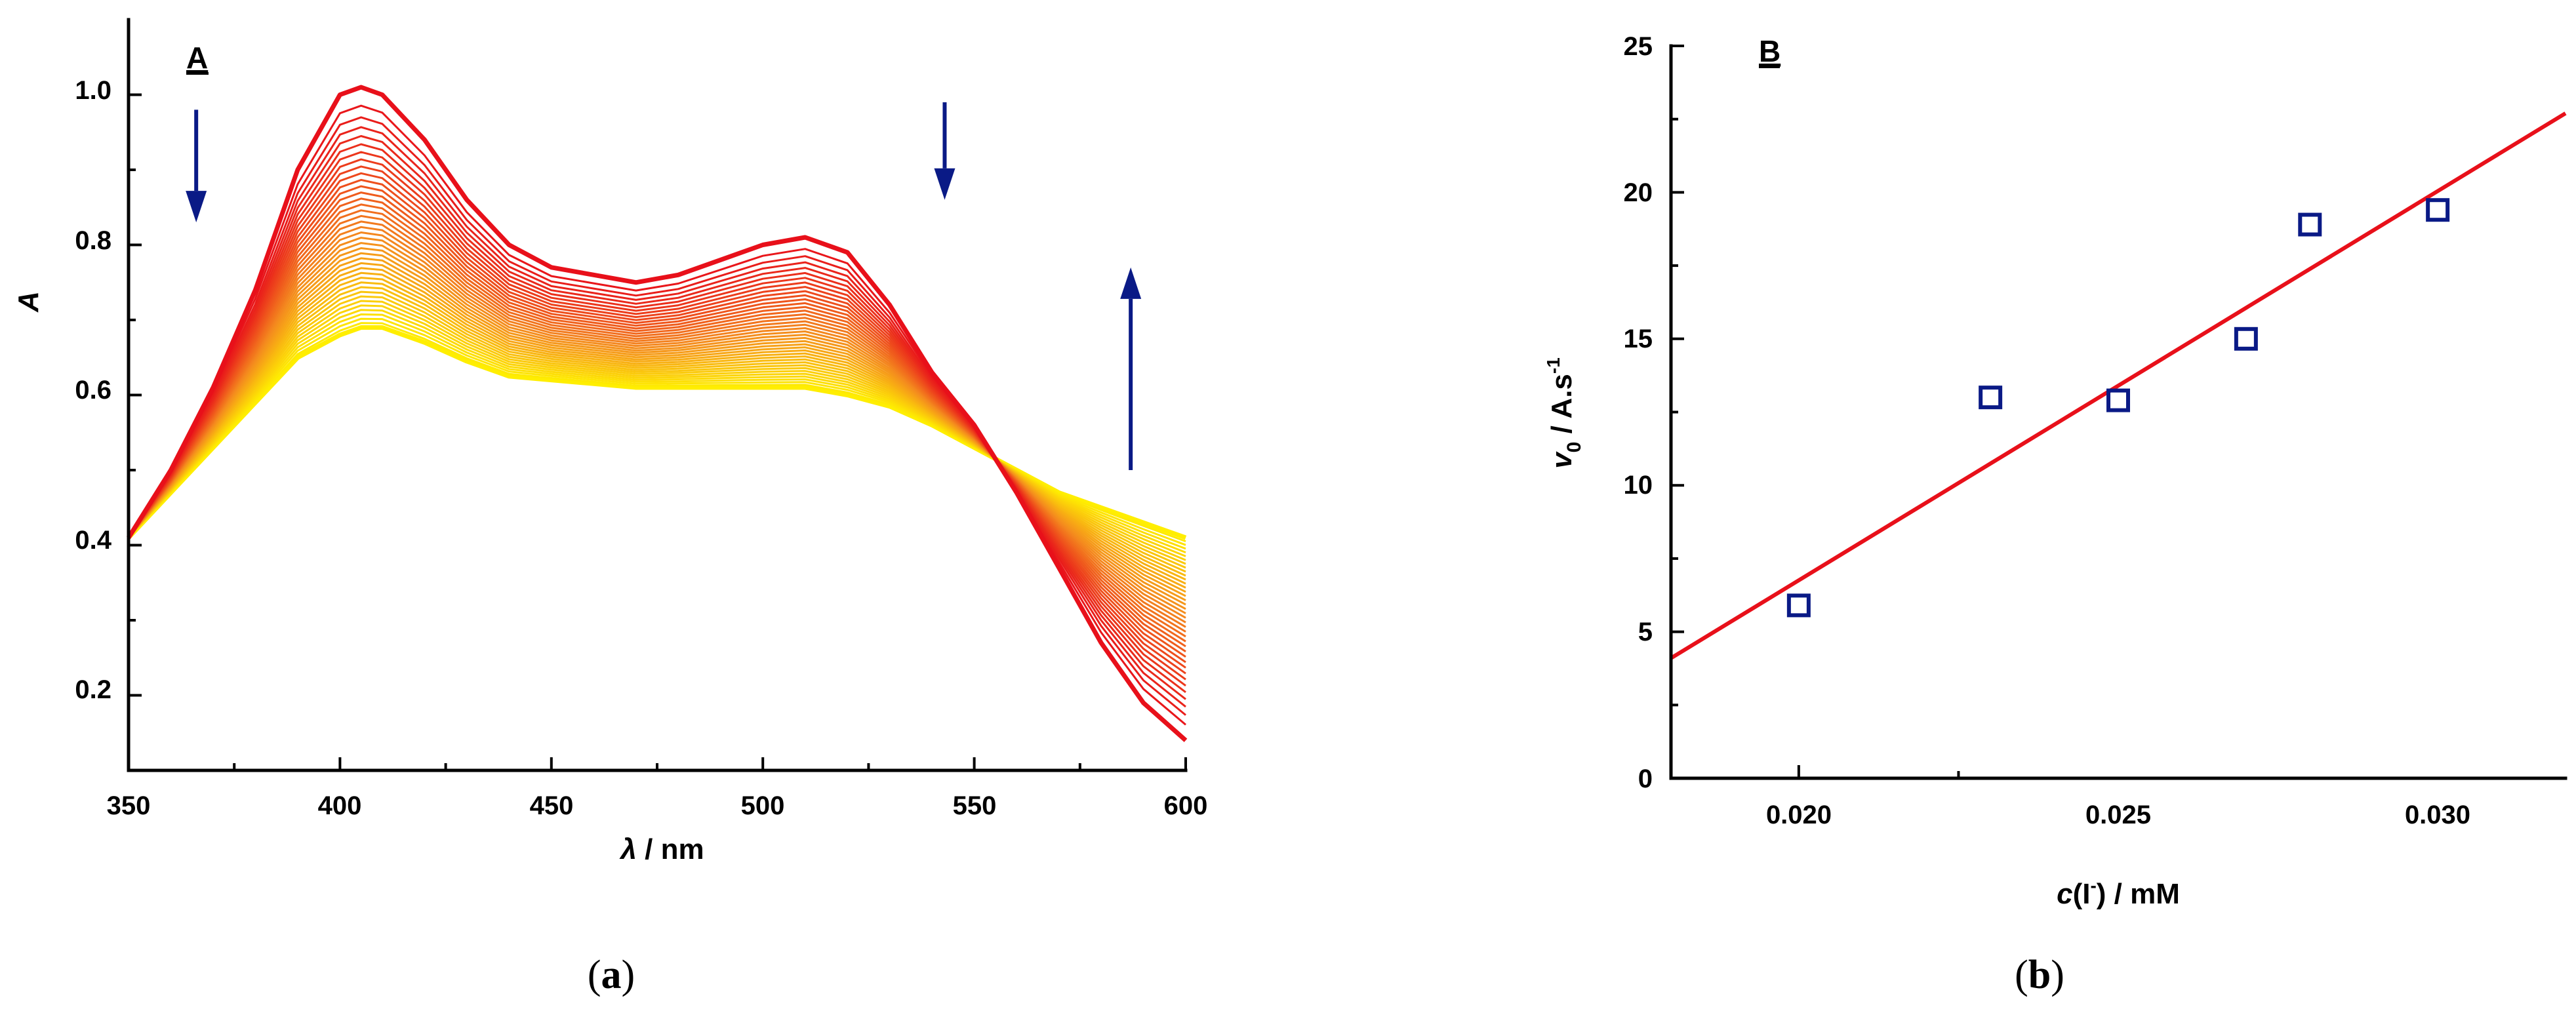 The width and height of the screenshot is (2576, 1011). I want to click on panel-b-xtick-label: 0.025, so click(2118, 815).